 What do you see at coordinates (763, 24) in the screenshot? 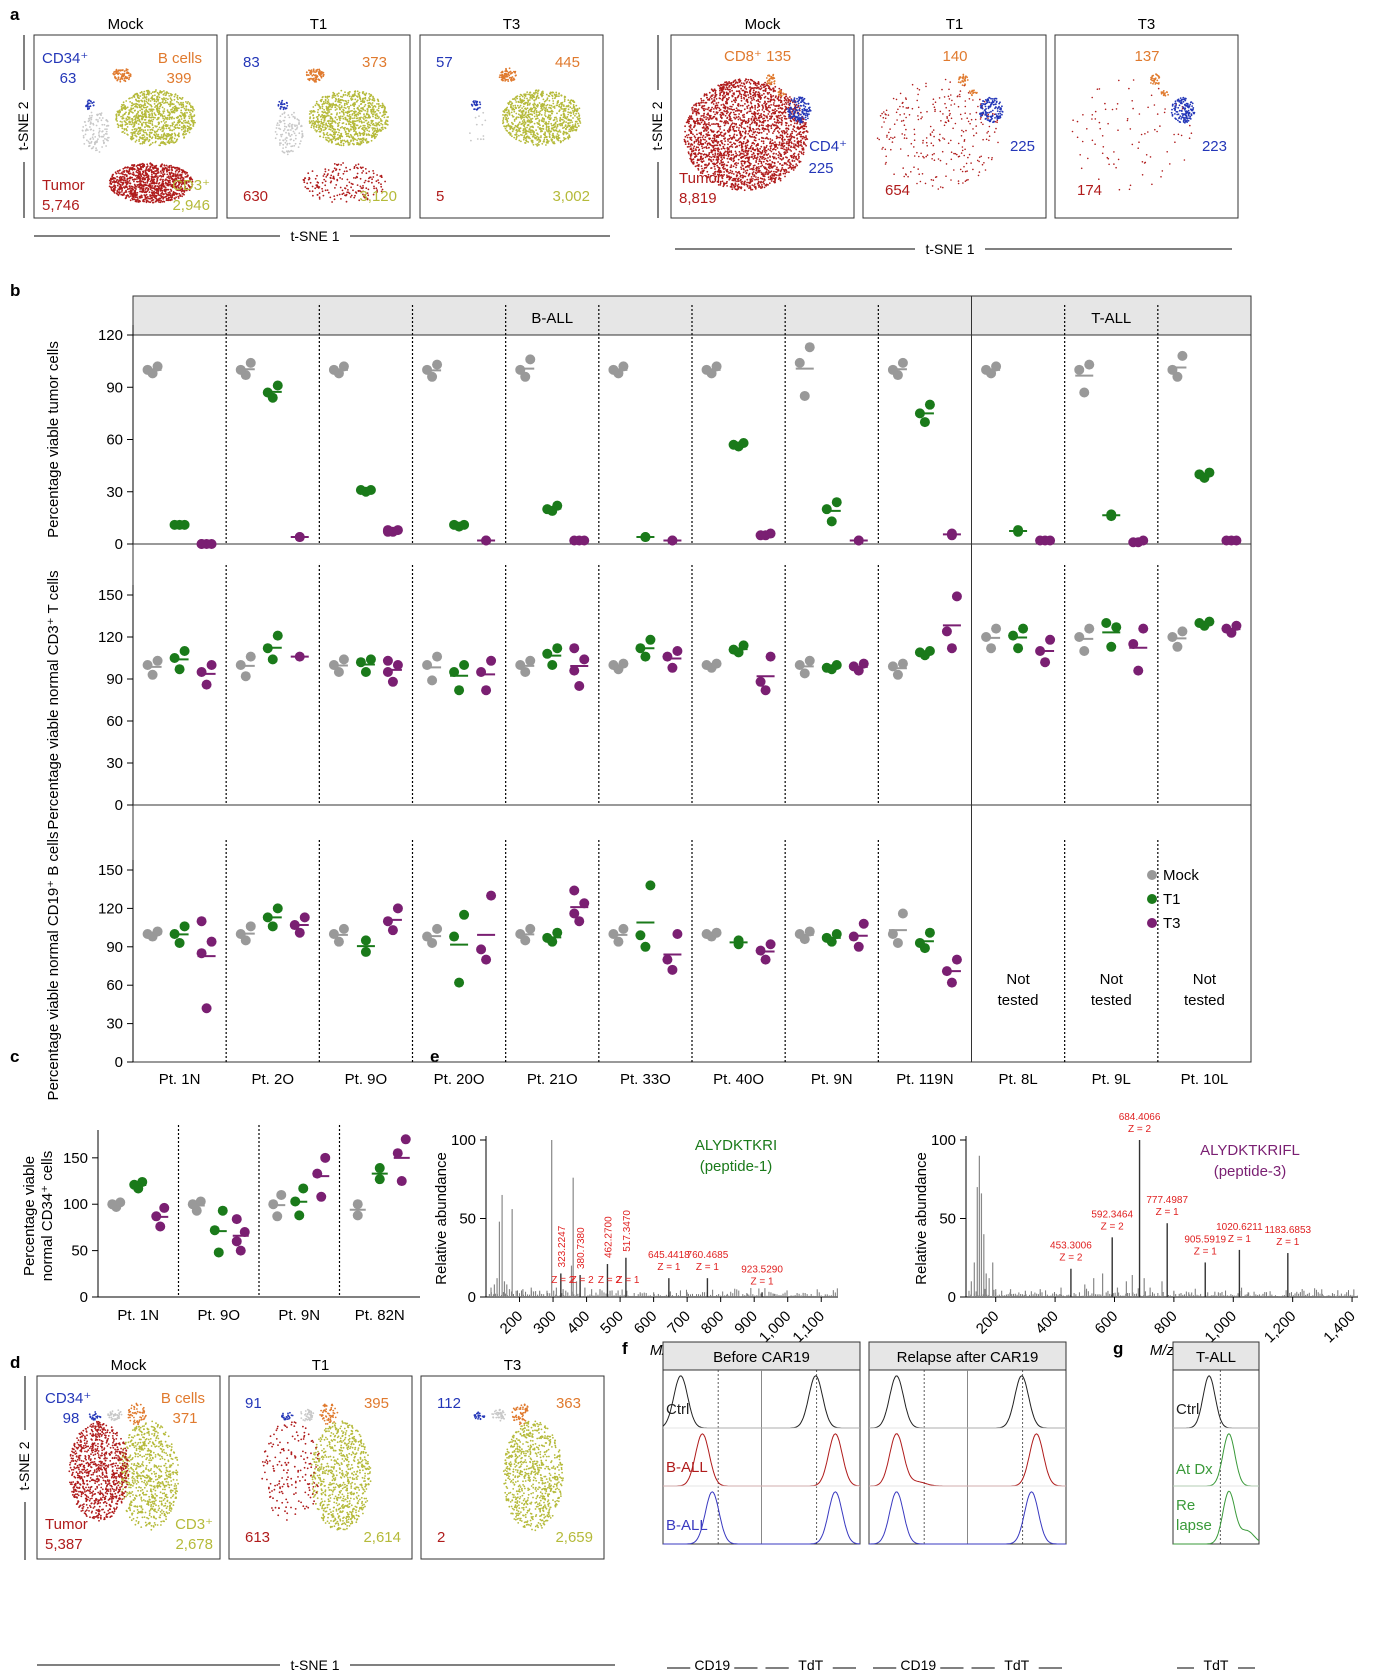
I see `tsne-title: Mock` at bounding box center [763, 24].